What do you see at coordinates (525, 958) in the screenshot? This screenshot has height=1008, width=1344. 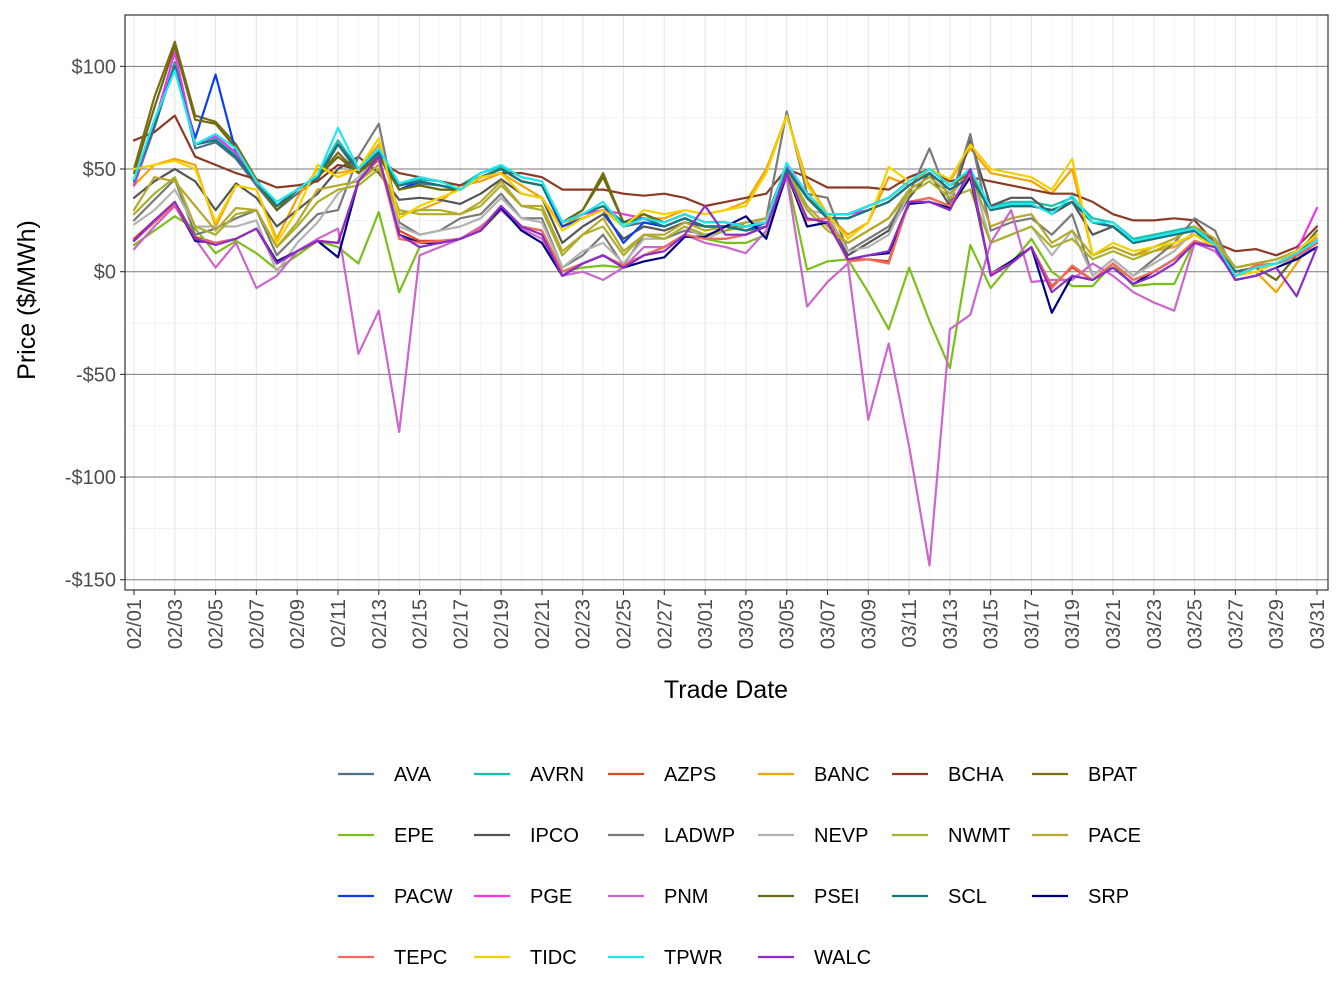 I see `legend-item-tidc: TIDC` at bounding box center [525, 958].